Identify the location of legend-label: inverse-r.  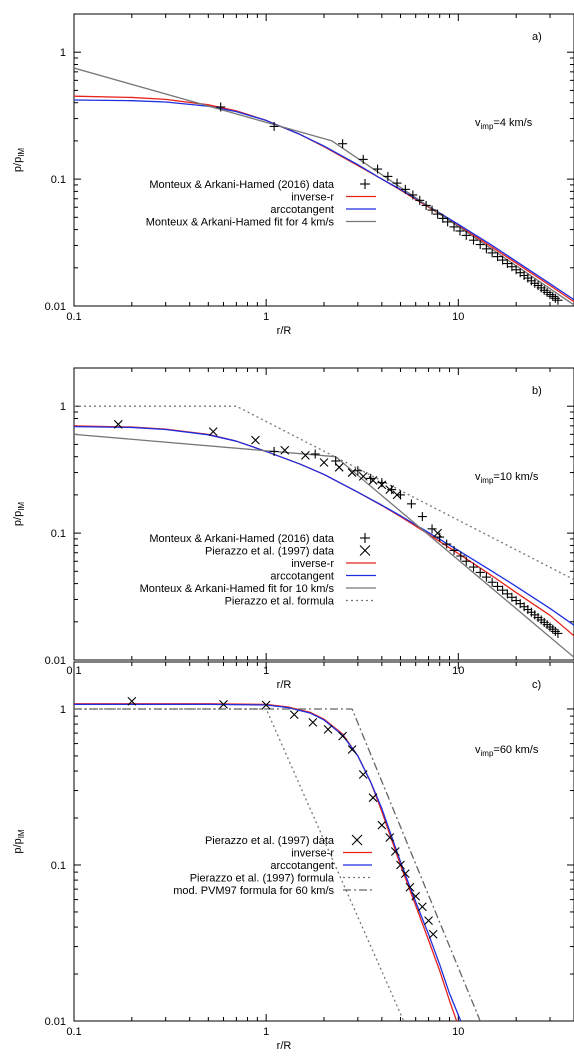
(312, 854).